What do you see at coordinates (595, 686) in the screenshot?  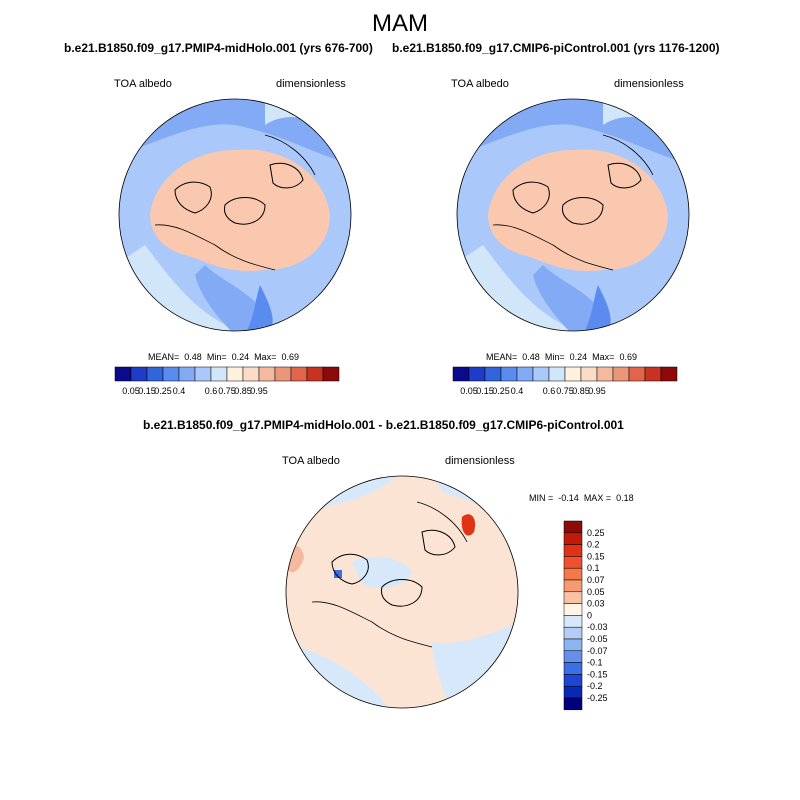 I see `colorbar-tick-label: -0.2` at bounding box center [595, 686].